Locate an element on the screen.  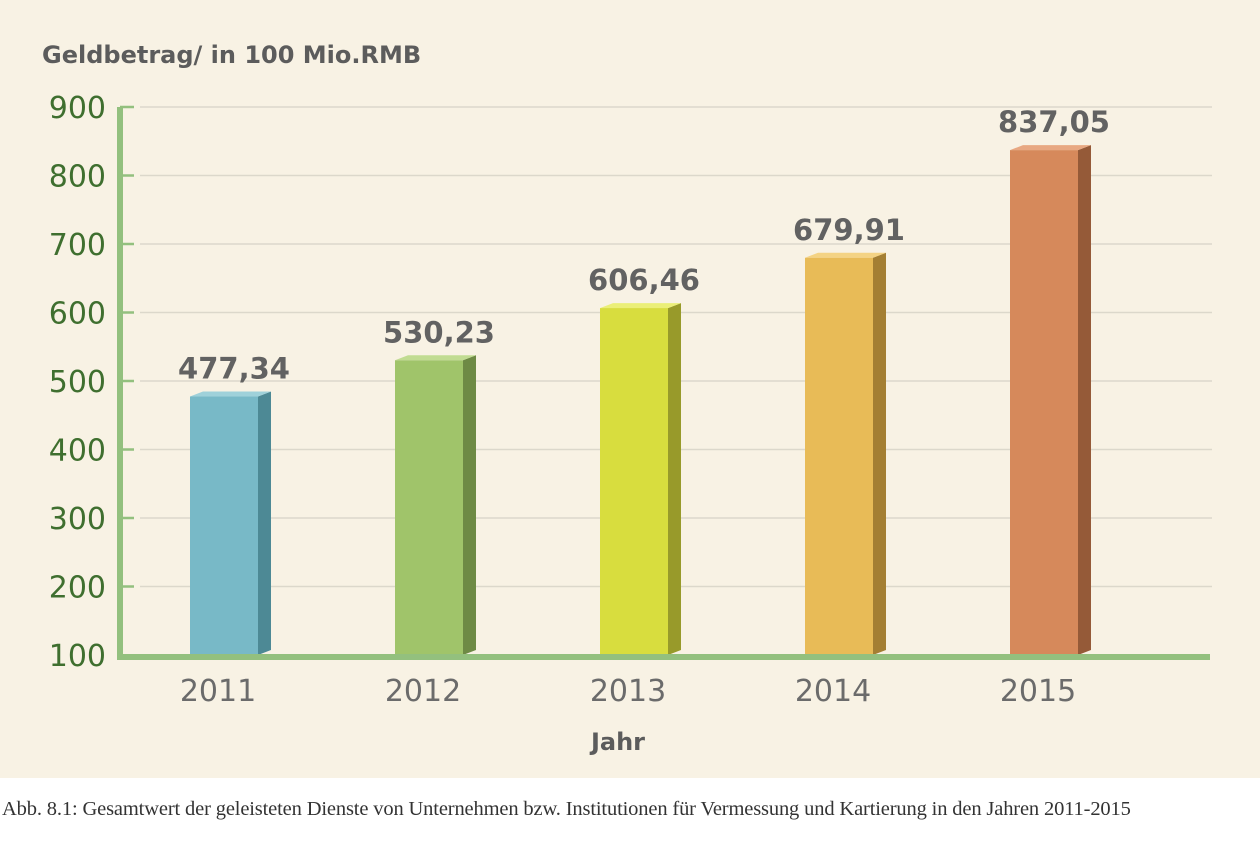
x-axis-title: Jahr is located at coordinates (617, 742).